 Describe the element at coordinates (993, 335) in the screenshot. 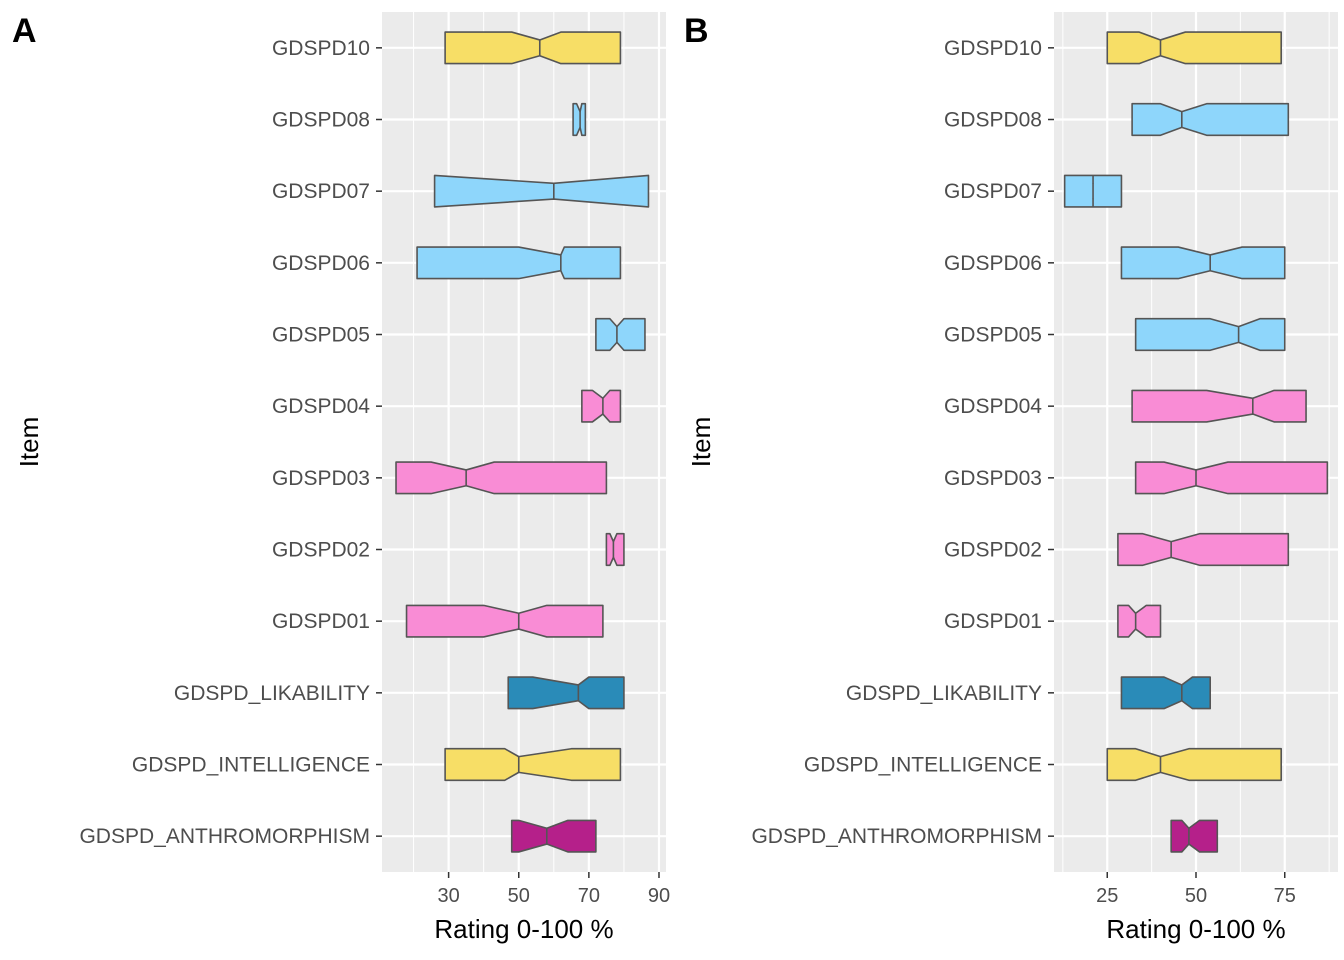

I see `panel-b-category-label: GDSPD05` at that location.